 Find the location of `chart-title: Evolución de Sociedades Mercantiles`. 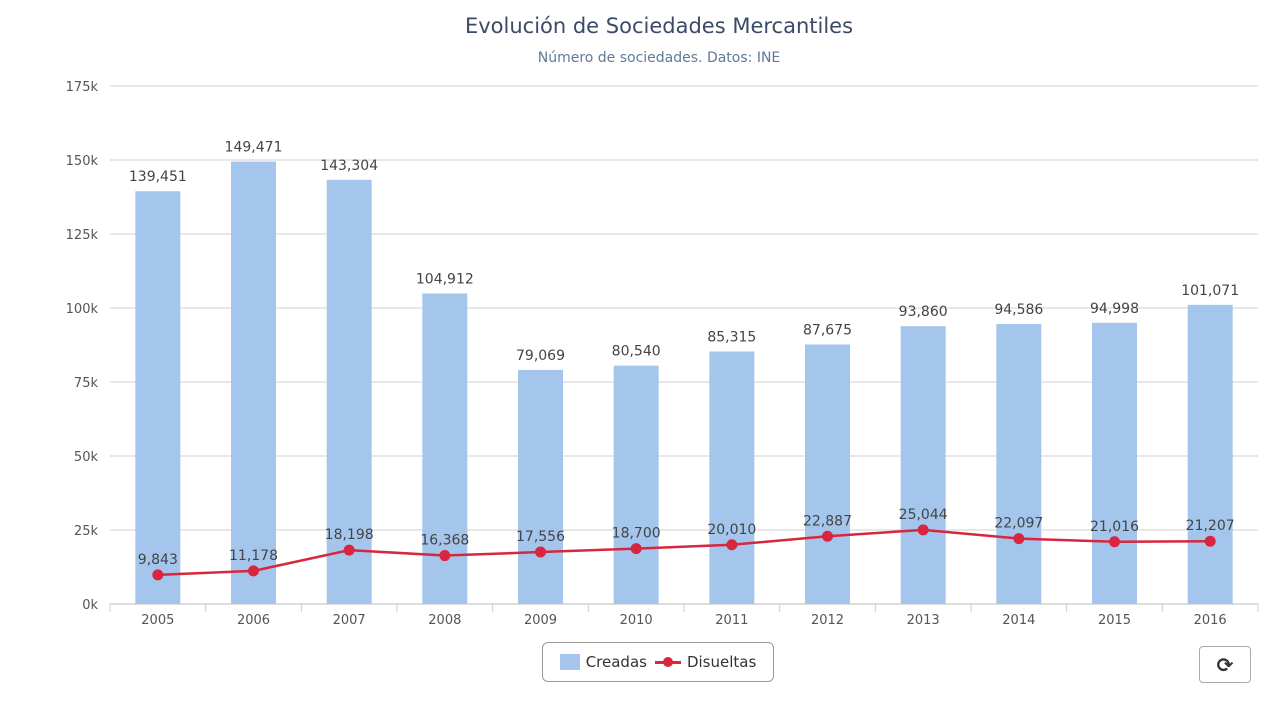

chart-title: Evolución de Sociedades Mercantiles is located at coordinates (659, 26).